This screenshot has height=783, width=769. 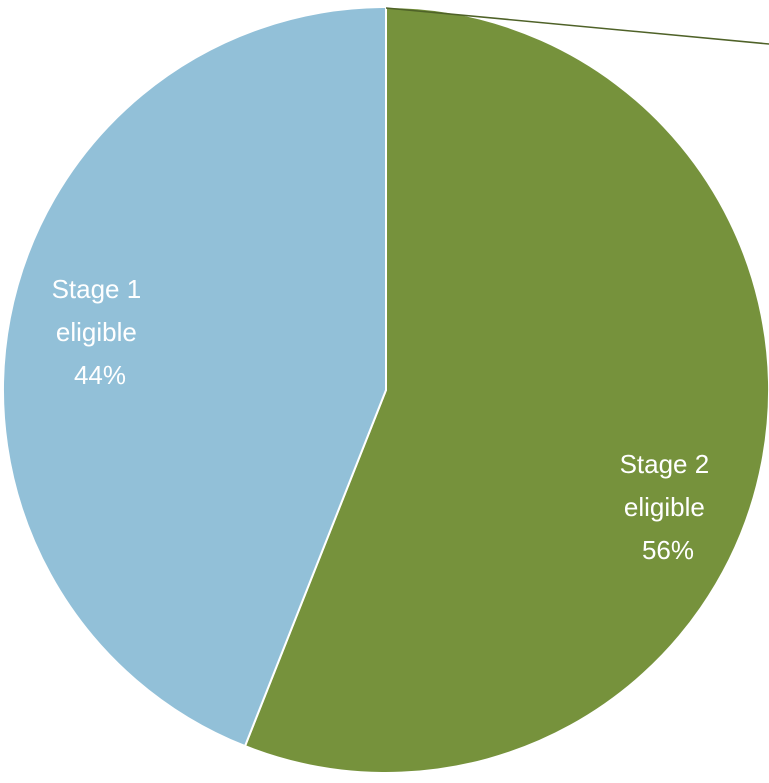 I want to click on slice-label-stage-2-line-1: Stage 2, so click(x=665, y=464).